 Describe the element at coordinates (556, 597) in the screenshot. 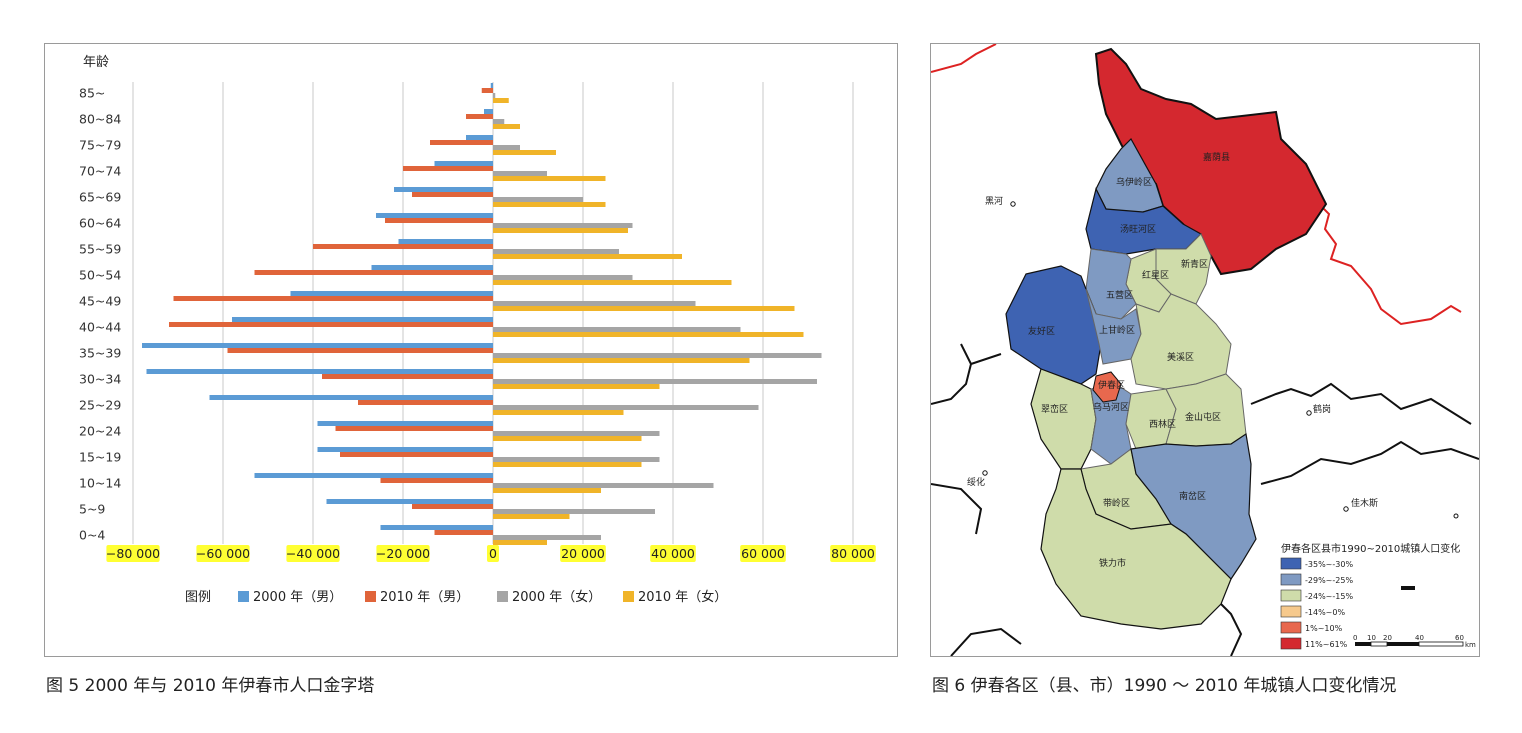

I see `legend-entry: 2000 年（女）` at that location.